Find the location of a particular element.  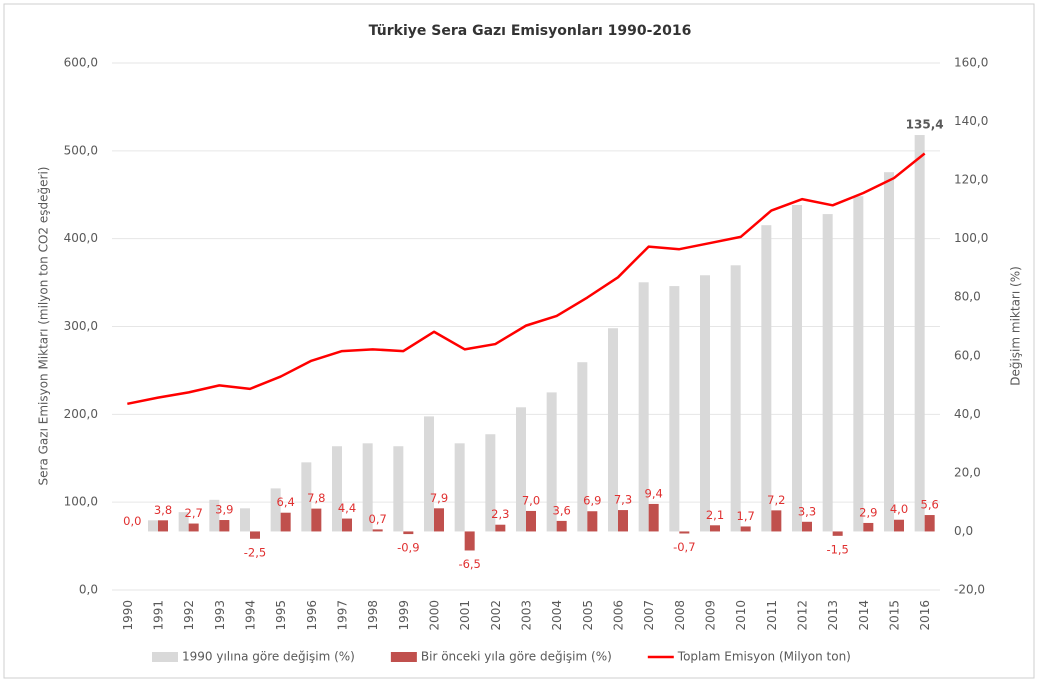

x-tick-label: 1995 is located at coordinates (281, 615).